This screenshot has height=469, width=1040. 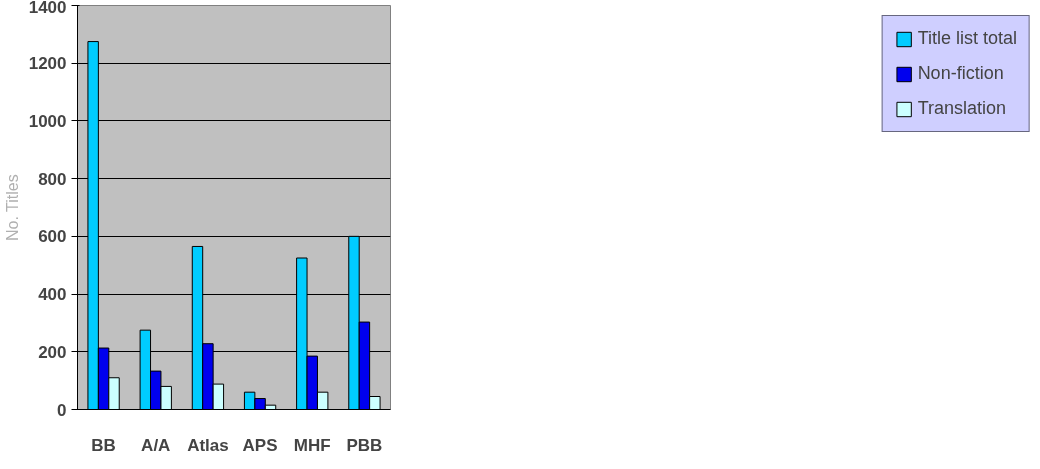 What do you see at coordinates (62, 410) in the screenshot?
I see `y-tick-label: 0` at bounding box center [62, 410].